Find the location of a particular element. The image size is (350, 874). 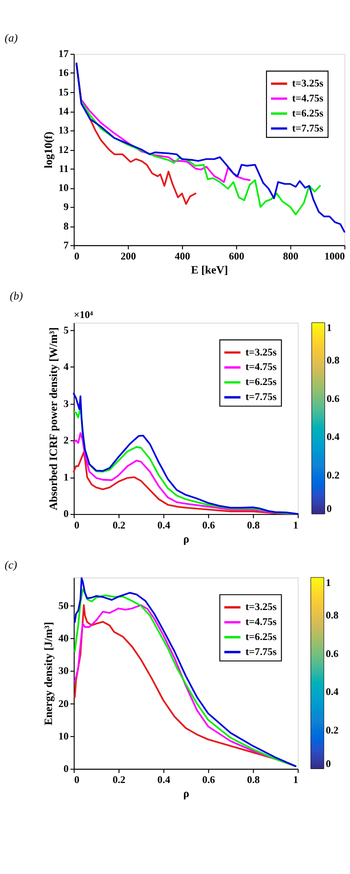

y-tick-label: 4 is located at coordinates (66, 368).